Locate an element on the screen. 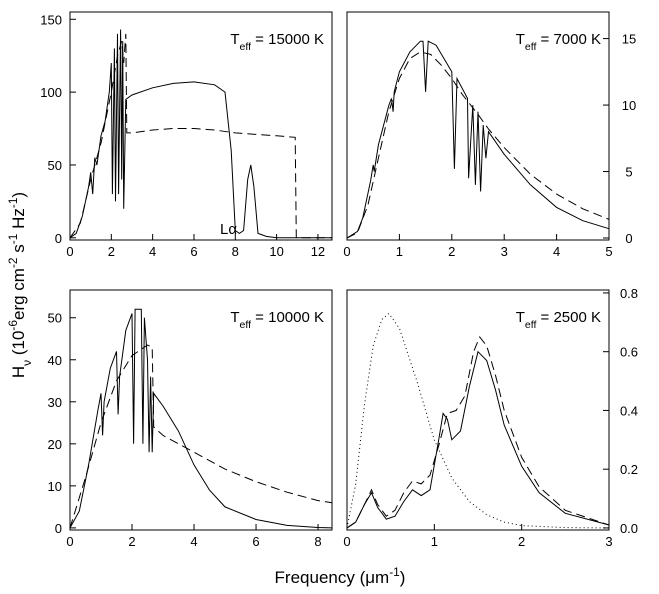 This screenshot has width=659, height=594. y-axis-label-part: ) is located at coordinates (18, 195).